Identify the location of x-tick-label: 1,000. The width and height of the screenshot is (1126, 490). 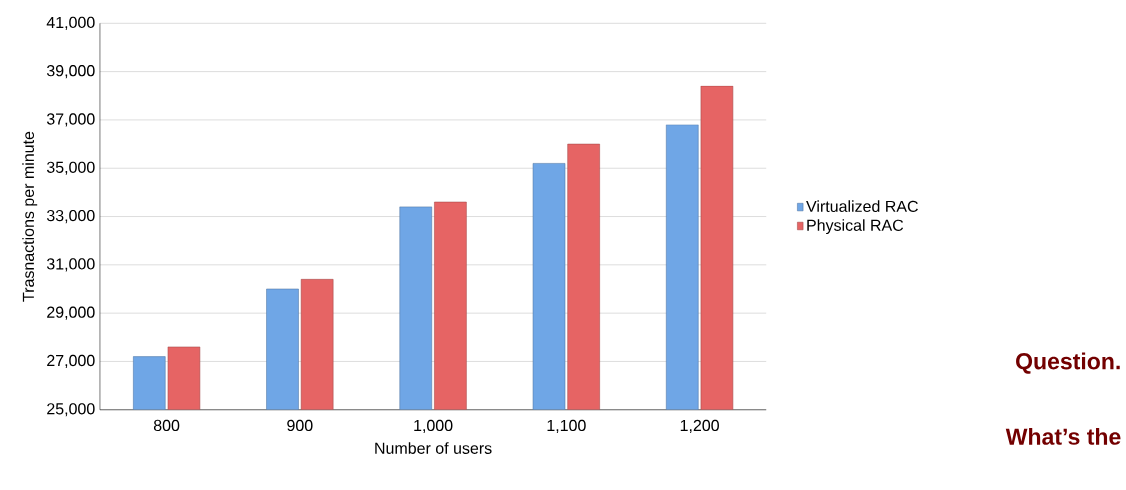
(433, 426).